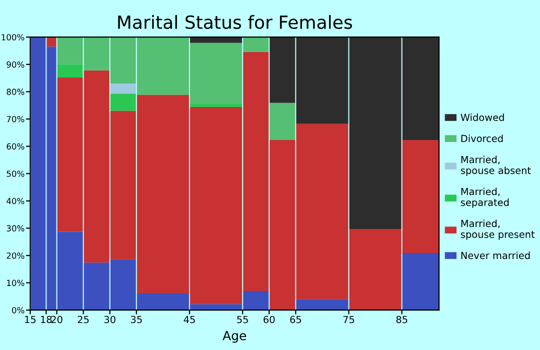 The height and width of the screenshot is (350, 540). I want to click on x-tick-label: 85, so click(402, 320).